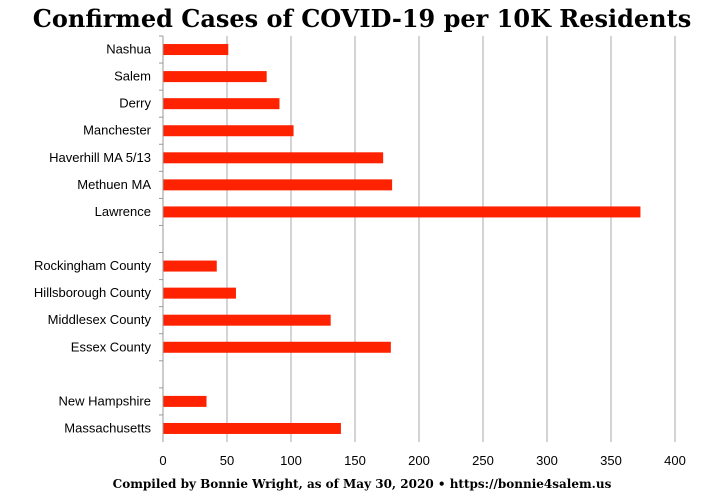 Image resolution: width=724 pixels, height=502 pixels. What do you see at coordinates (105, 400) in the screenshot?
I see `category-label: New Hampshire` at bounding box center [105, 400].